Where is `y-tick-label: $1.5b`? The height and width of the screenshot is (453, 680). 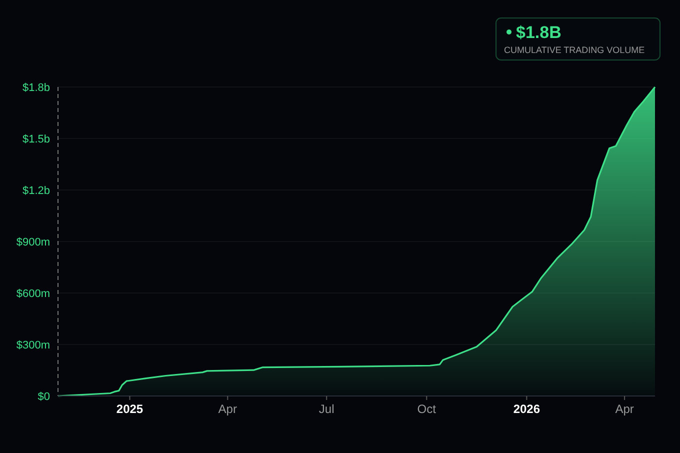
y-tick-label: $1.5b is located at coordinates (36, 139).